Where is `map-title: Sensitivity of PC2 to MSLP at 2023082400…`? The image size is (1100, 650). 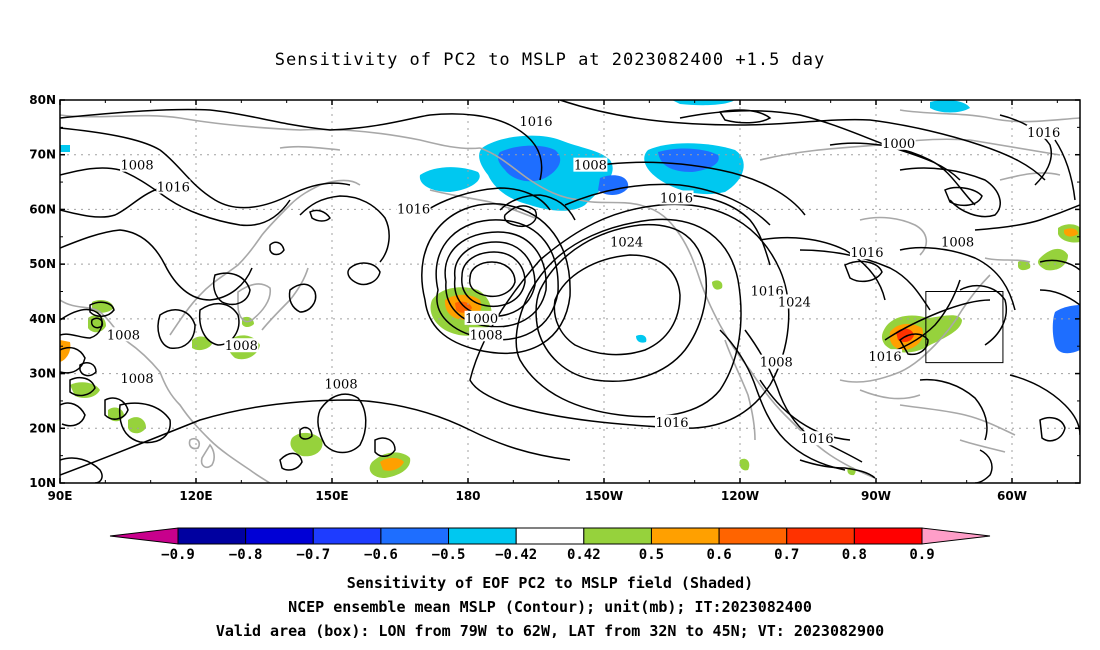
map-title: Sensitivity of PC2 to MSLP at 2023082400… is located at coordinates (550, 60).